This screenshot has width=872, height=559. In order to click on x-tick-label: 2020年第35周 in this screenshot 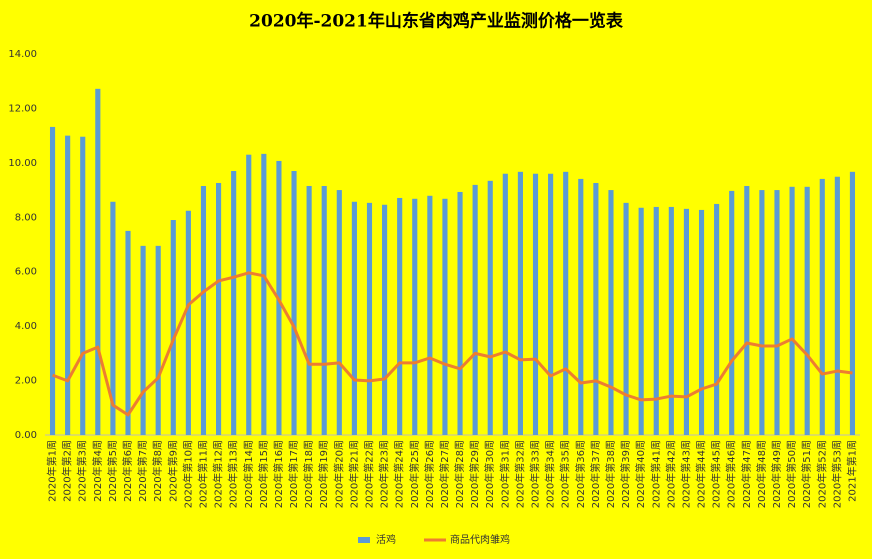, I will do `click(565, 474)`.